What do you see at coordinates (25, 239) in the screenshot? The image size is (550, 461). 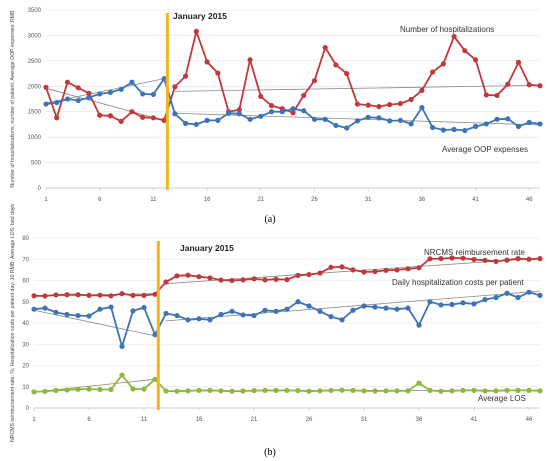 I see `y-tick-label: 80` at bounding box center [25, 239].